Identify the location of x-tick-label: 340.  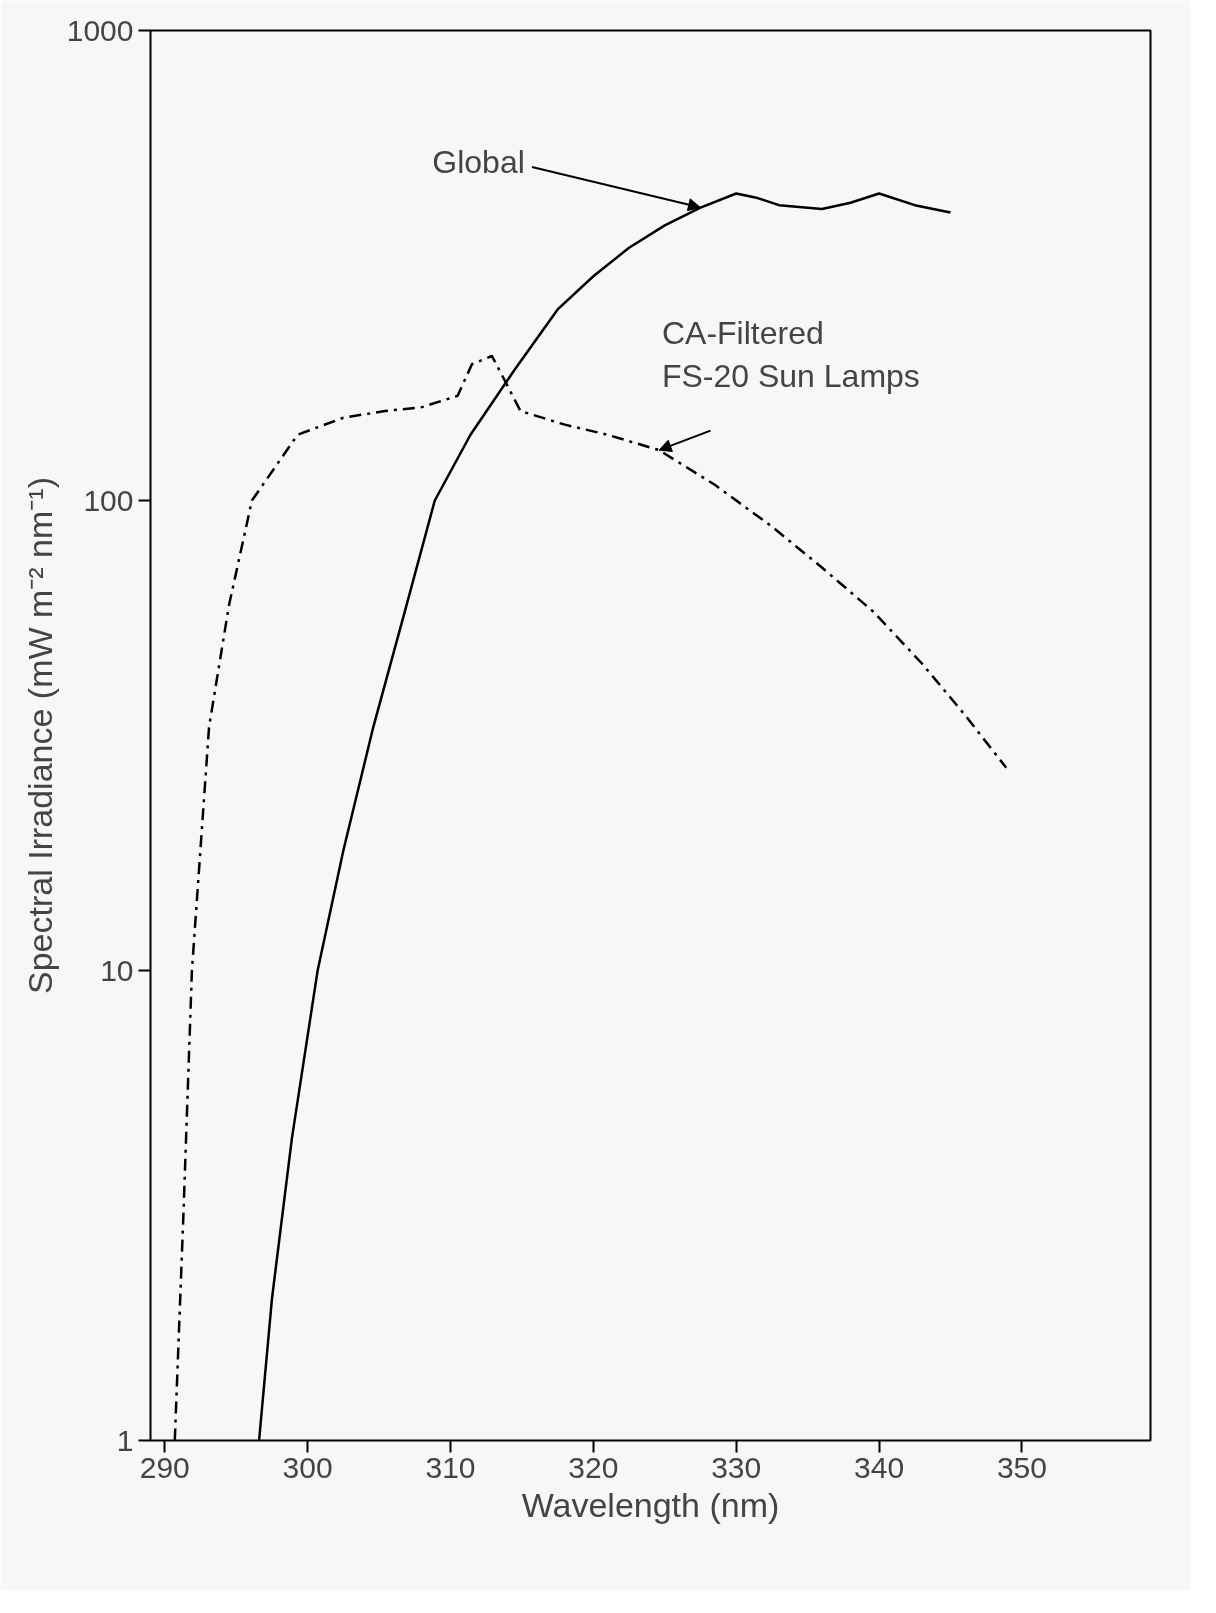
(879, 1467).